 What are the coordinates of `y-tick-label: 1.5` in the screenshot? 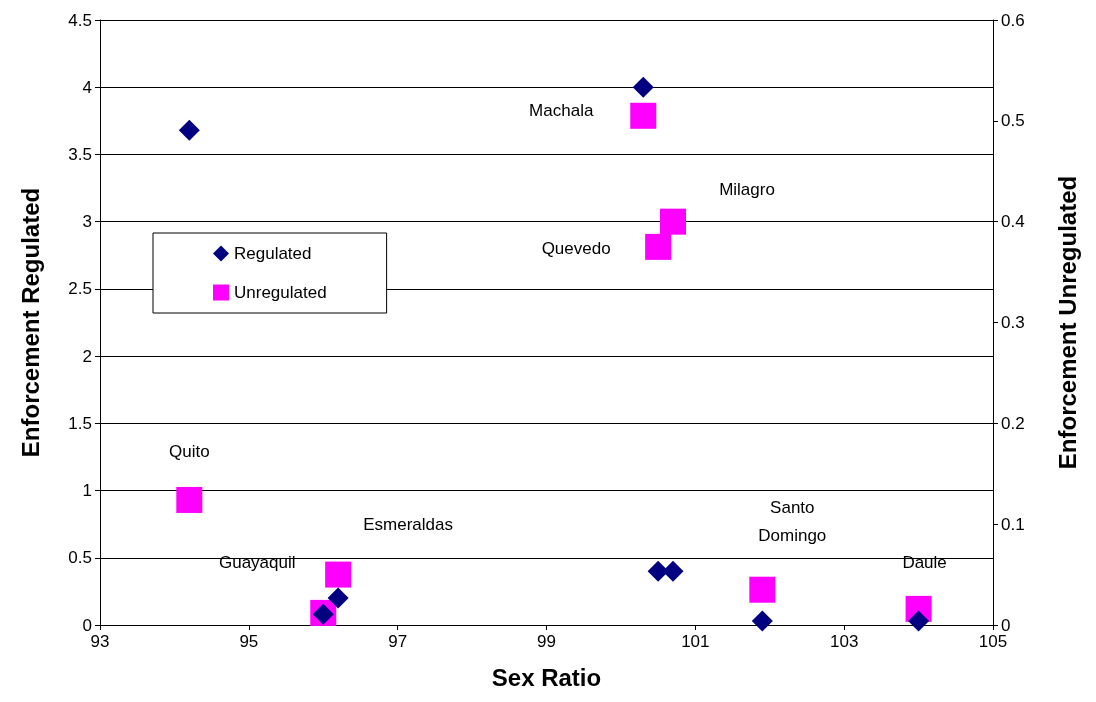 It's located at (80, 423).